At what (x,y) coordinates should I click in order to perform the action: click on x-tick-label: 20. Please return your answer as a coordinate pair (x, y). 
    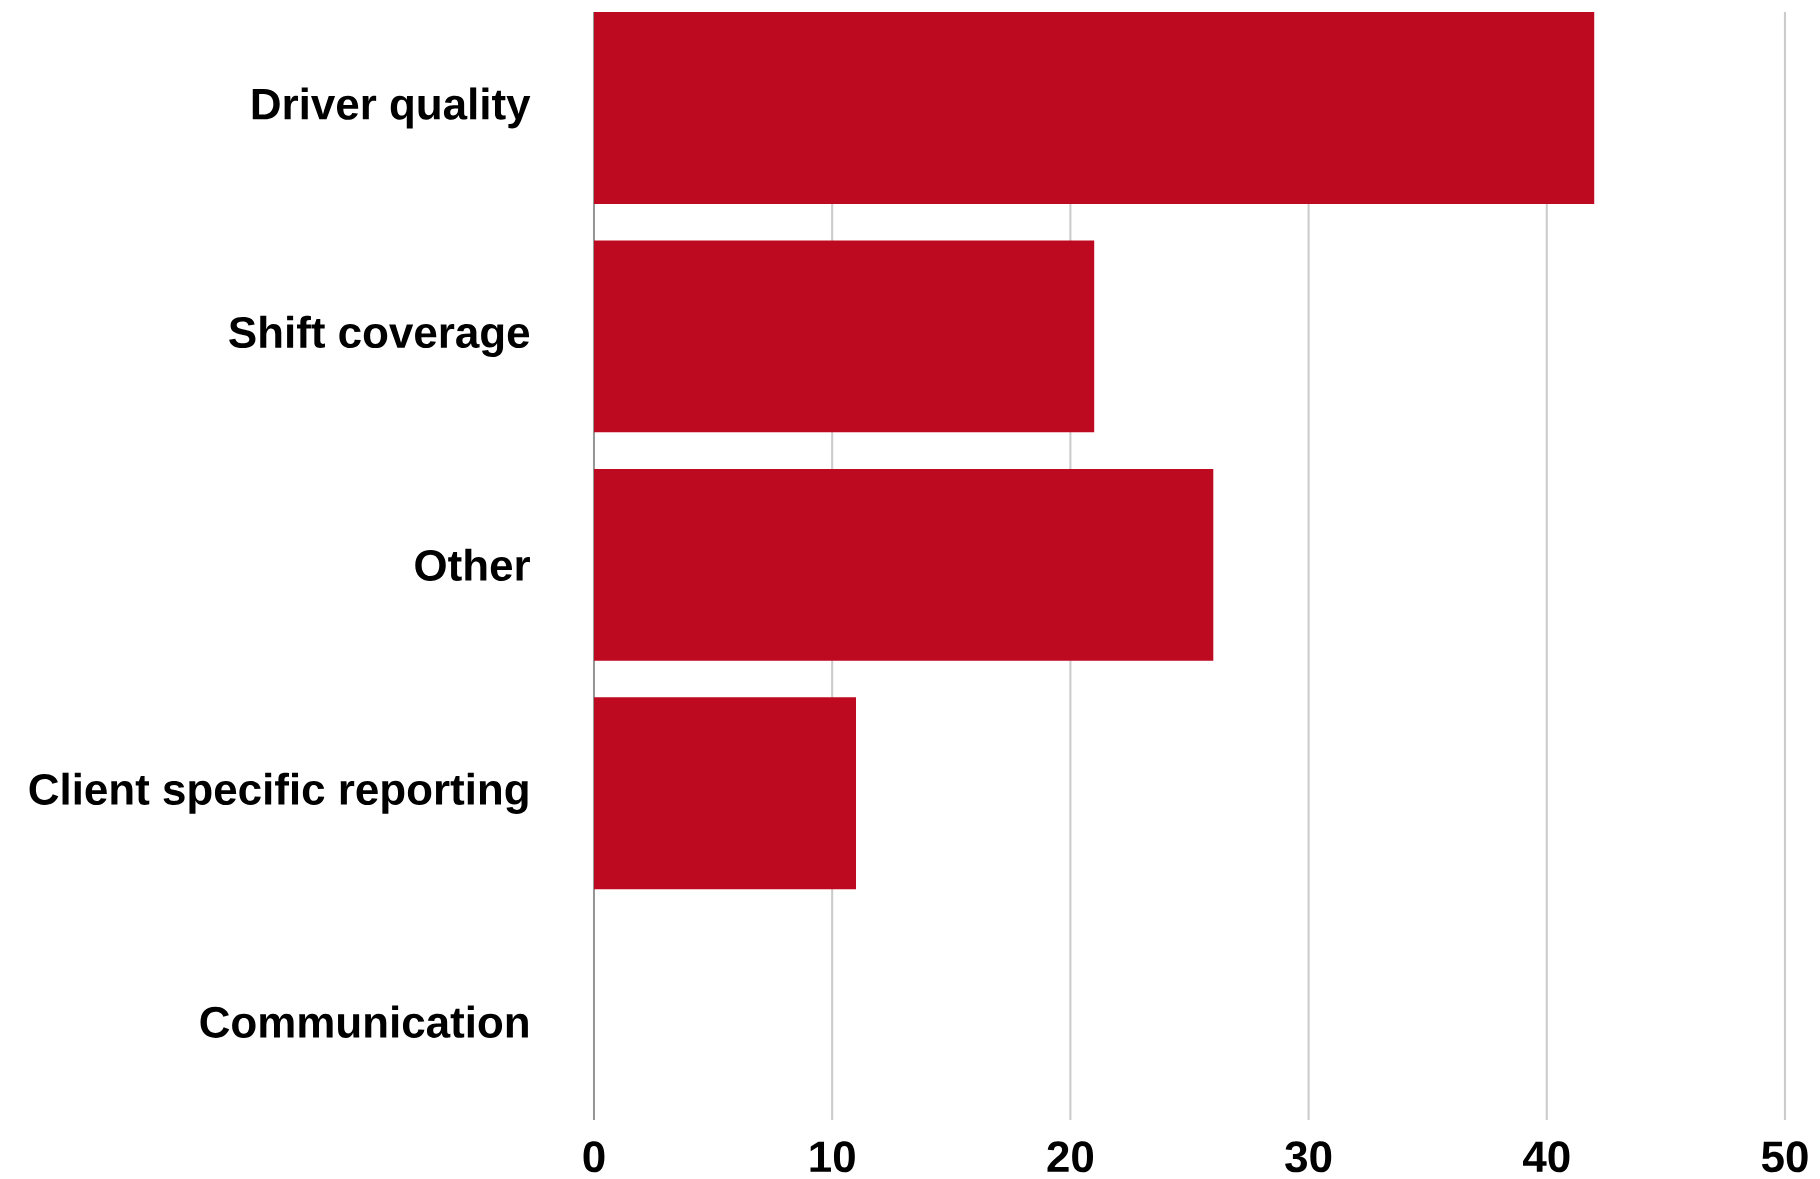
    Looking at the image, I should click on (1070, 1157).